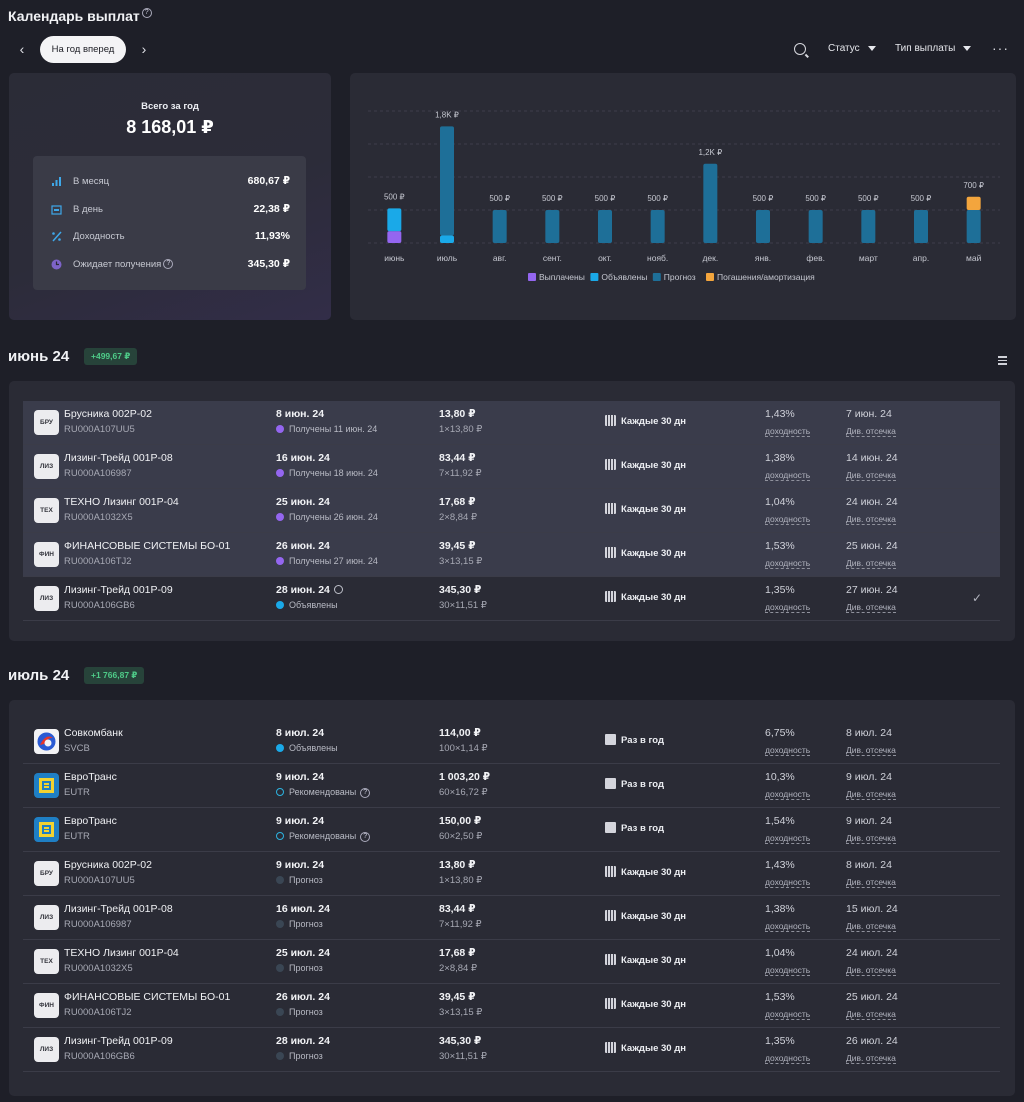 This screenshot has height=1102, width=1024. Describe the element at coordinates (933, 48) in the screenshot. I see `payout-type-dropdown: Тип выплаты` at that location.